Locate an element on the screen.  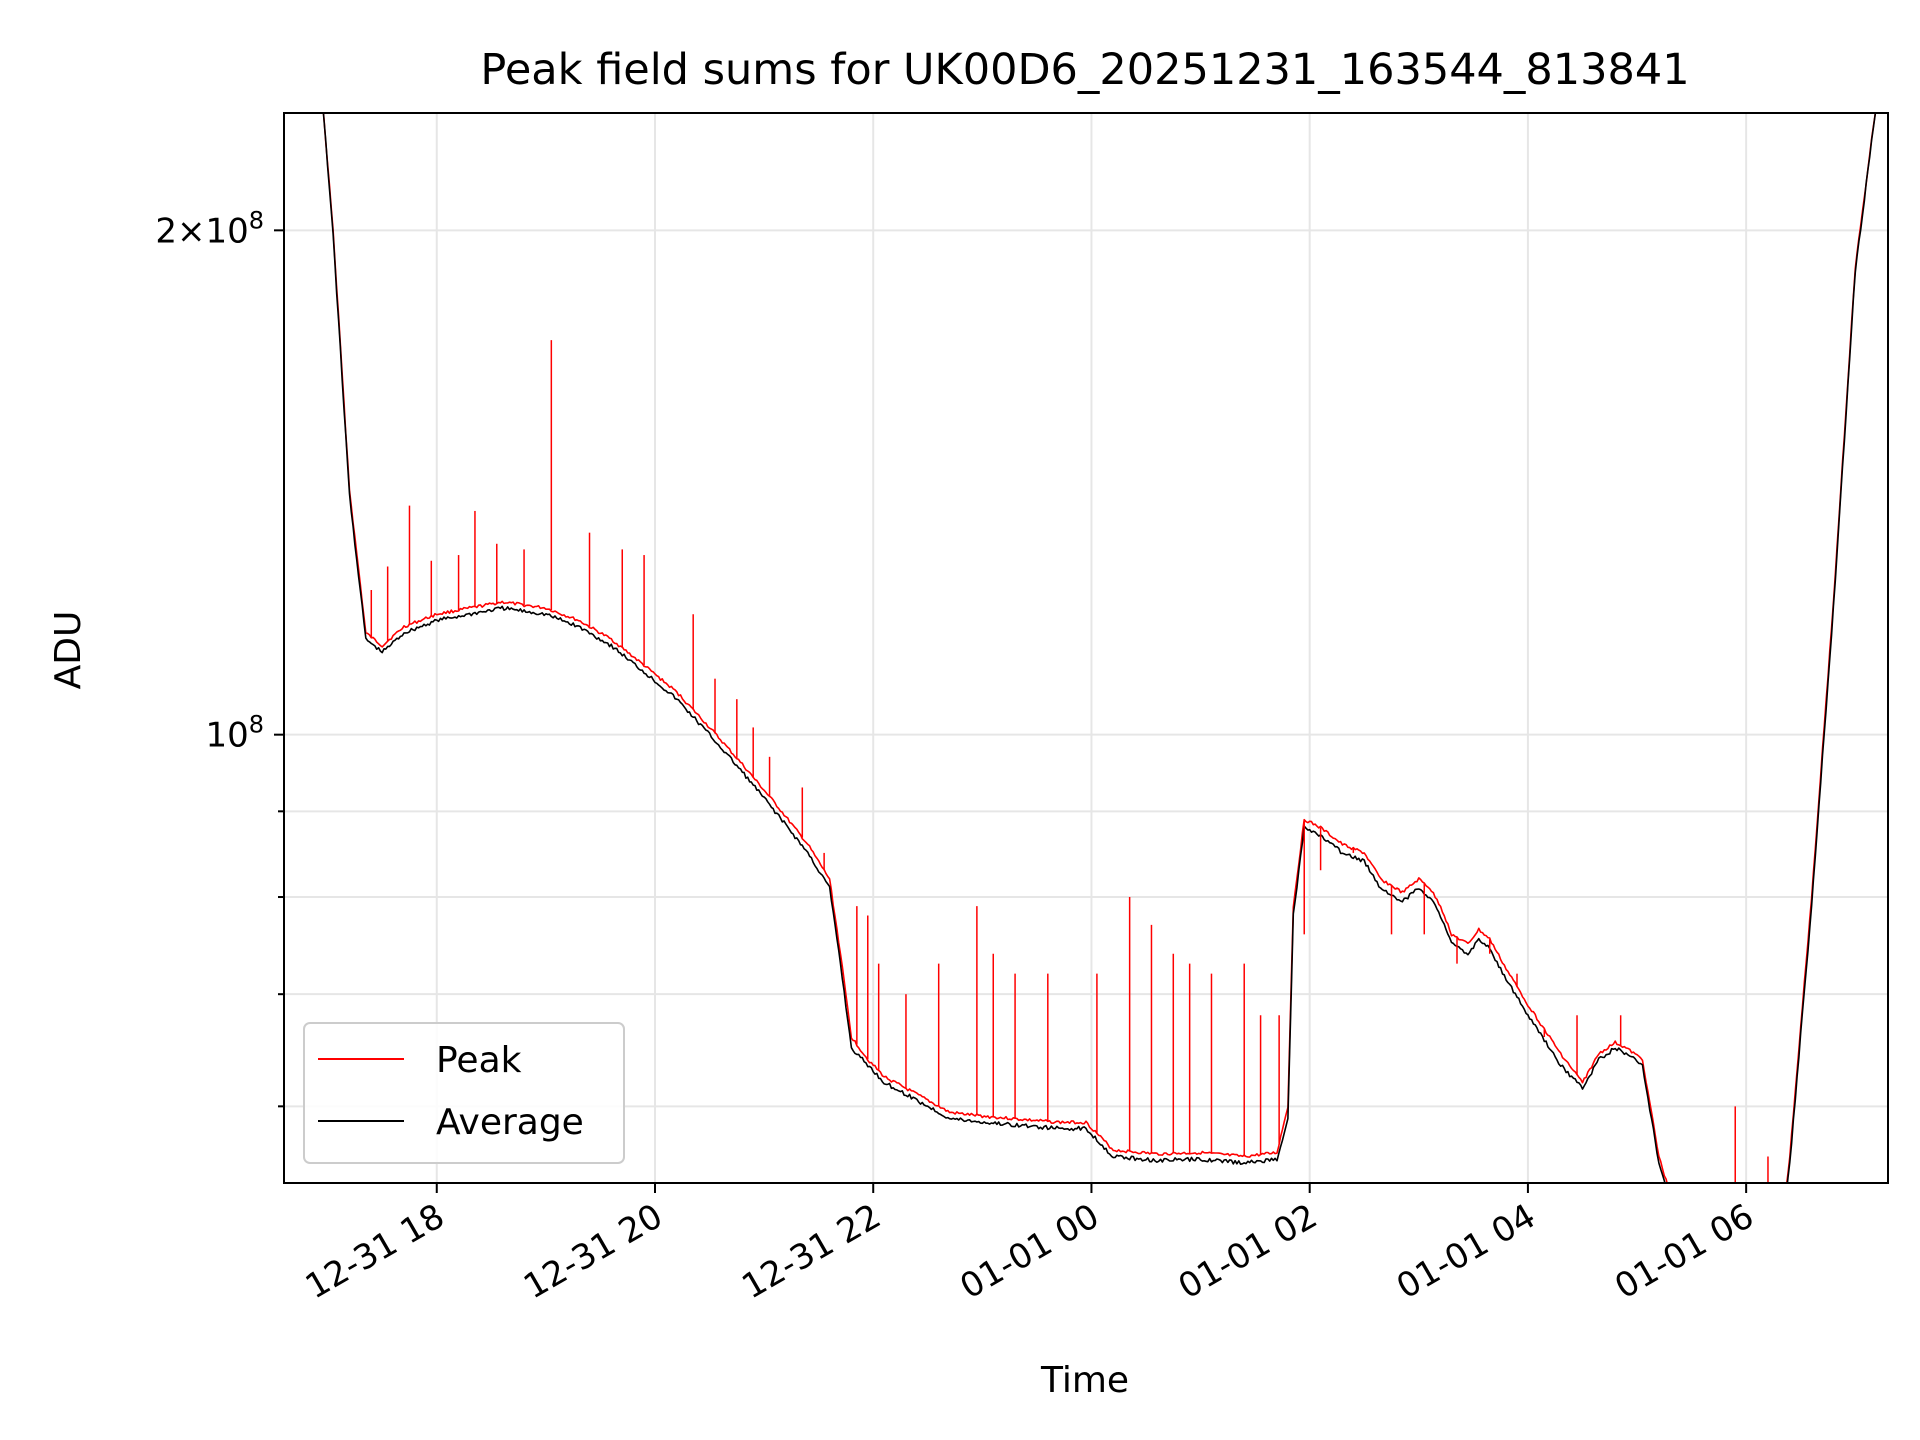
x-axis-label: Time is located at coordinates (1084, 1380).